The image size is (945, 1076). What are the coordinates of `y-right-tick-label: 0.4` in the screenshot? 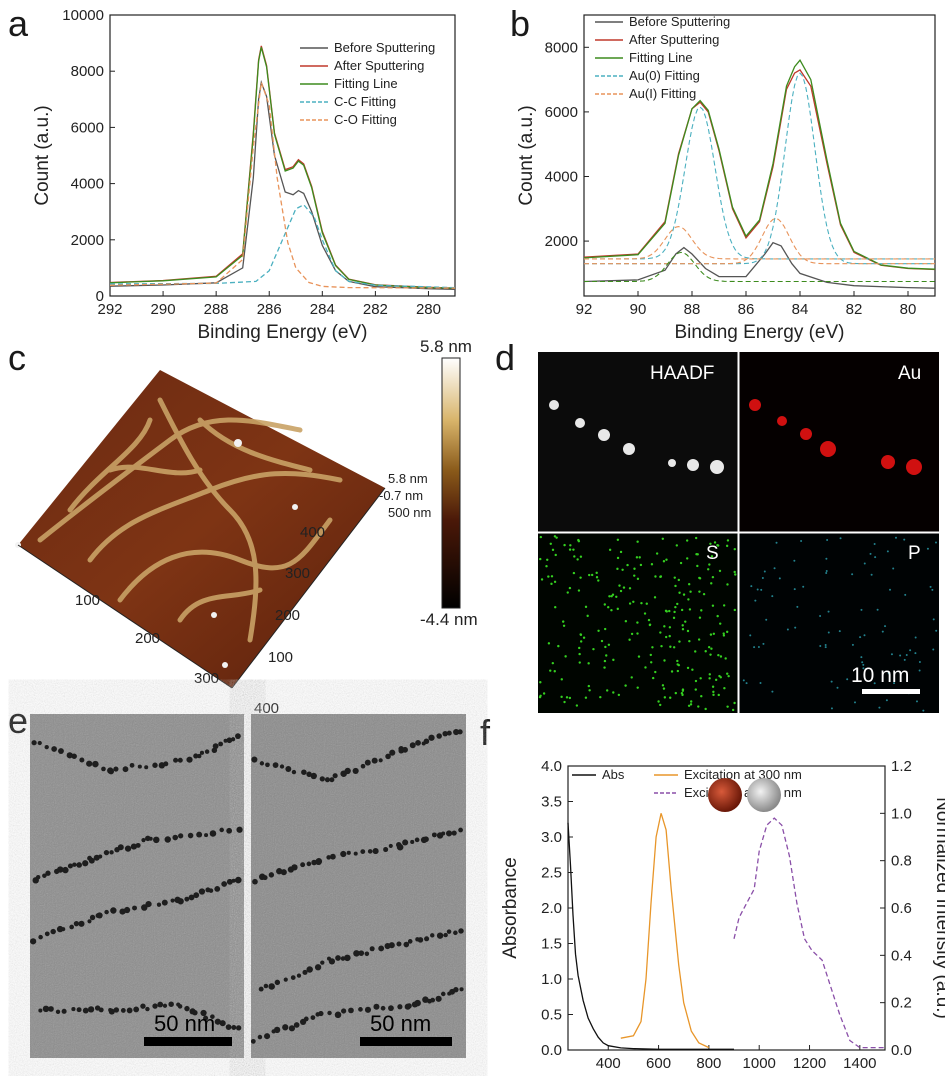 It's located at (901, 955).